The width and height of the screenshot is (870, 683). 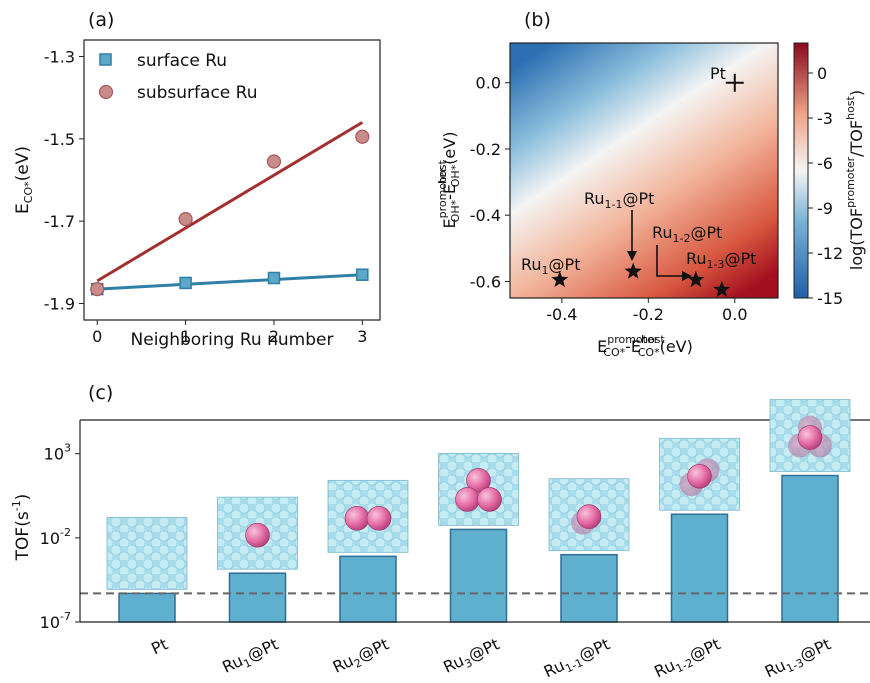 I want to click on legend-subsurface-label: subsurface Ru, so click(x=197, y=93).